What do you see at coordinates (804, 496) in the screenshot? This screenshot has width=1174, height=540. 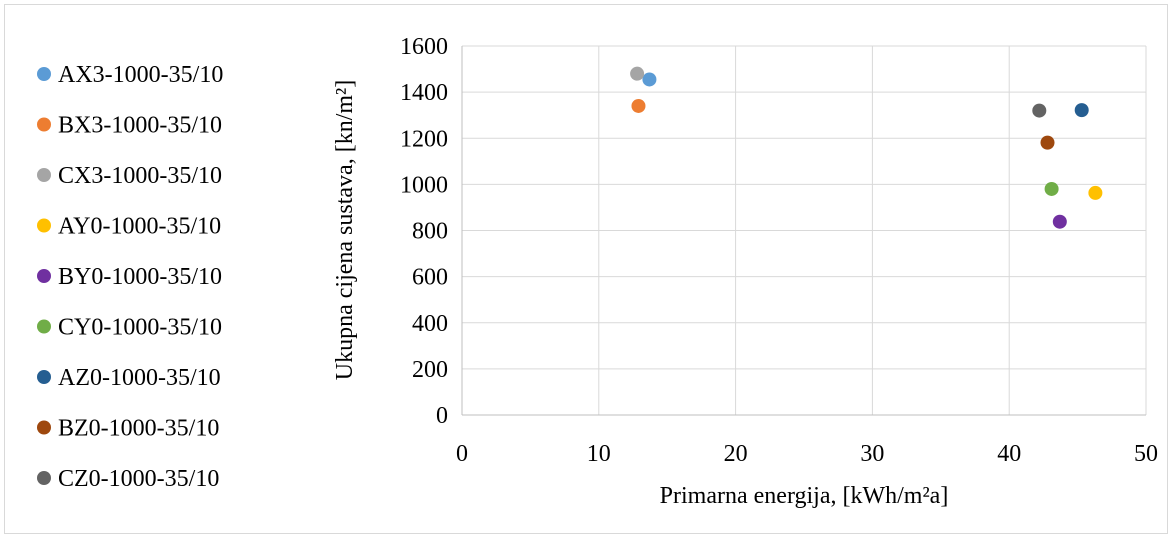 I see `x-axis-title: Primarna energija, [kWh/m²a]` at bounding box center [804, 496].